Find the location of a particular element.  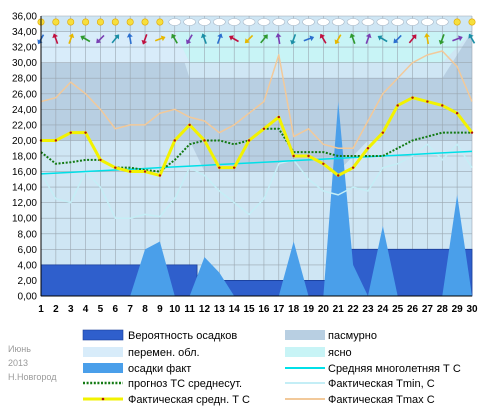

x-tick-label: 17 is located at coordinates (279, 309).